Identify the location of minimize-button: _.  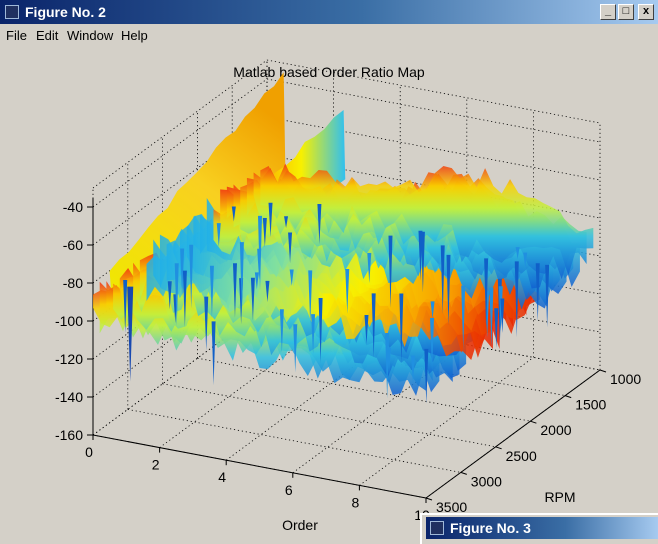
(608, 12).